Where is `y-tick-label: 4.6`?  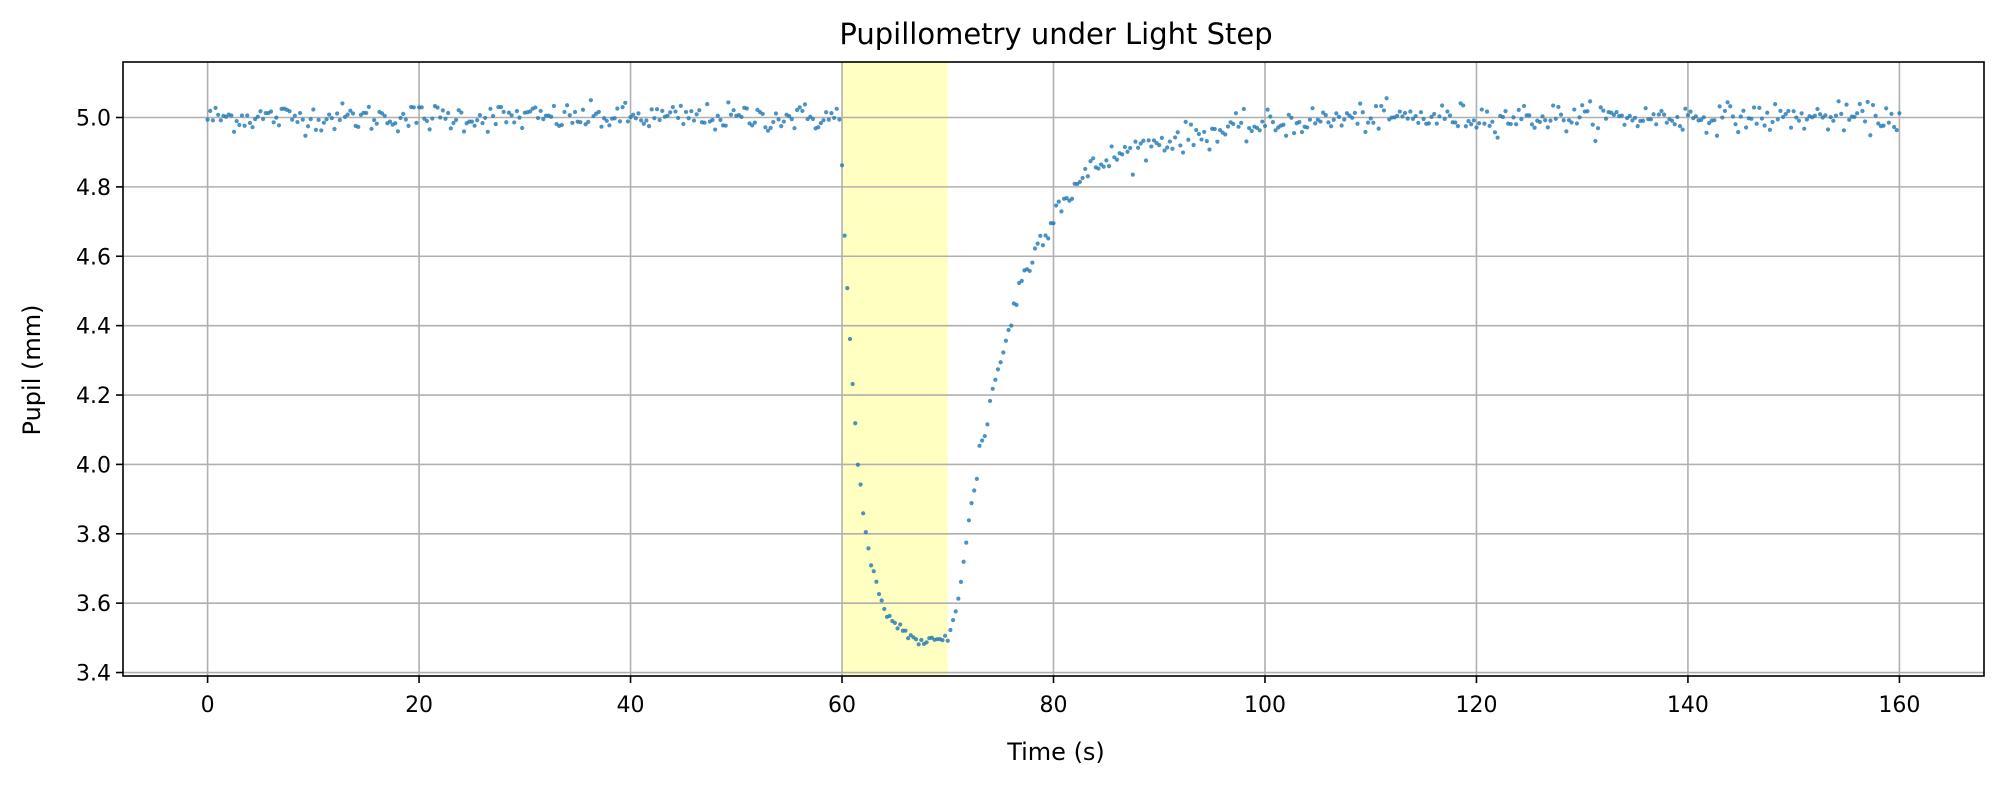
y-tick-label: 4.6 is located at coordinates (93, 257).